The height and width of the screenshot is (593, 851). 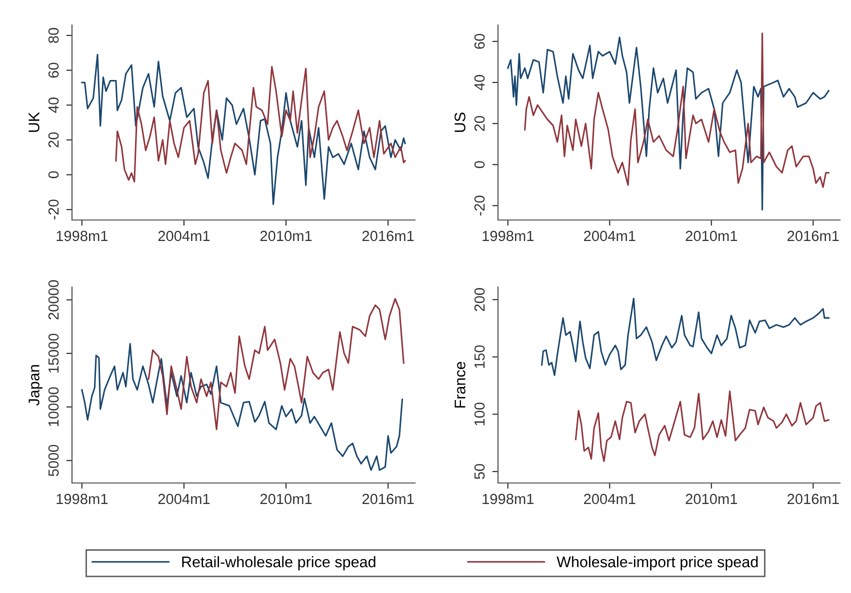 What do you see at coordinates (460, 385) in the screenshot?
I see `y-axis-title: France` at bounding box center [460, 385].